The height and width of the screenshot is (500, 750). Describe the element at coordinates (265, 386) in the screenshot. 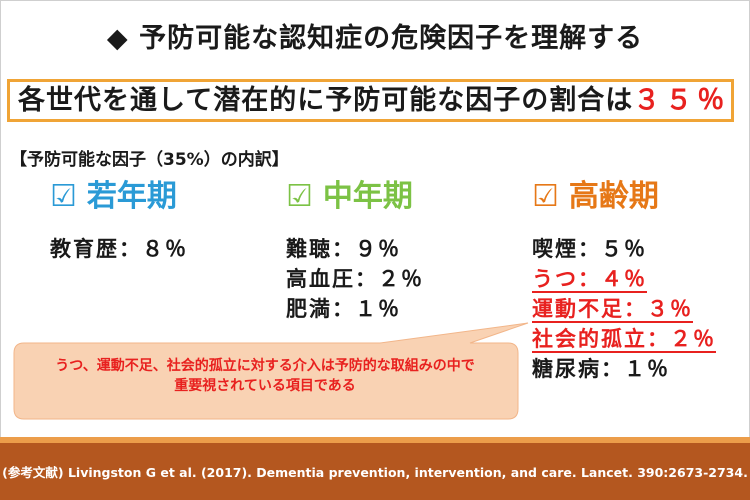

I see `callout-line-2: 重要視されている項目である` at that location.